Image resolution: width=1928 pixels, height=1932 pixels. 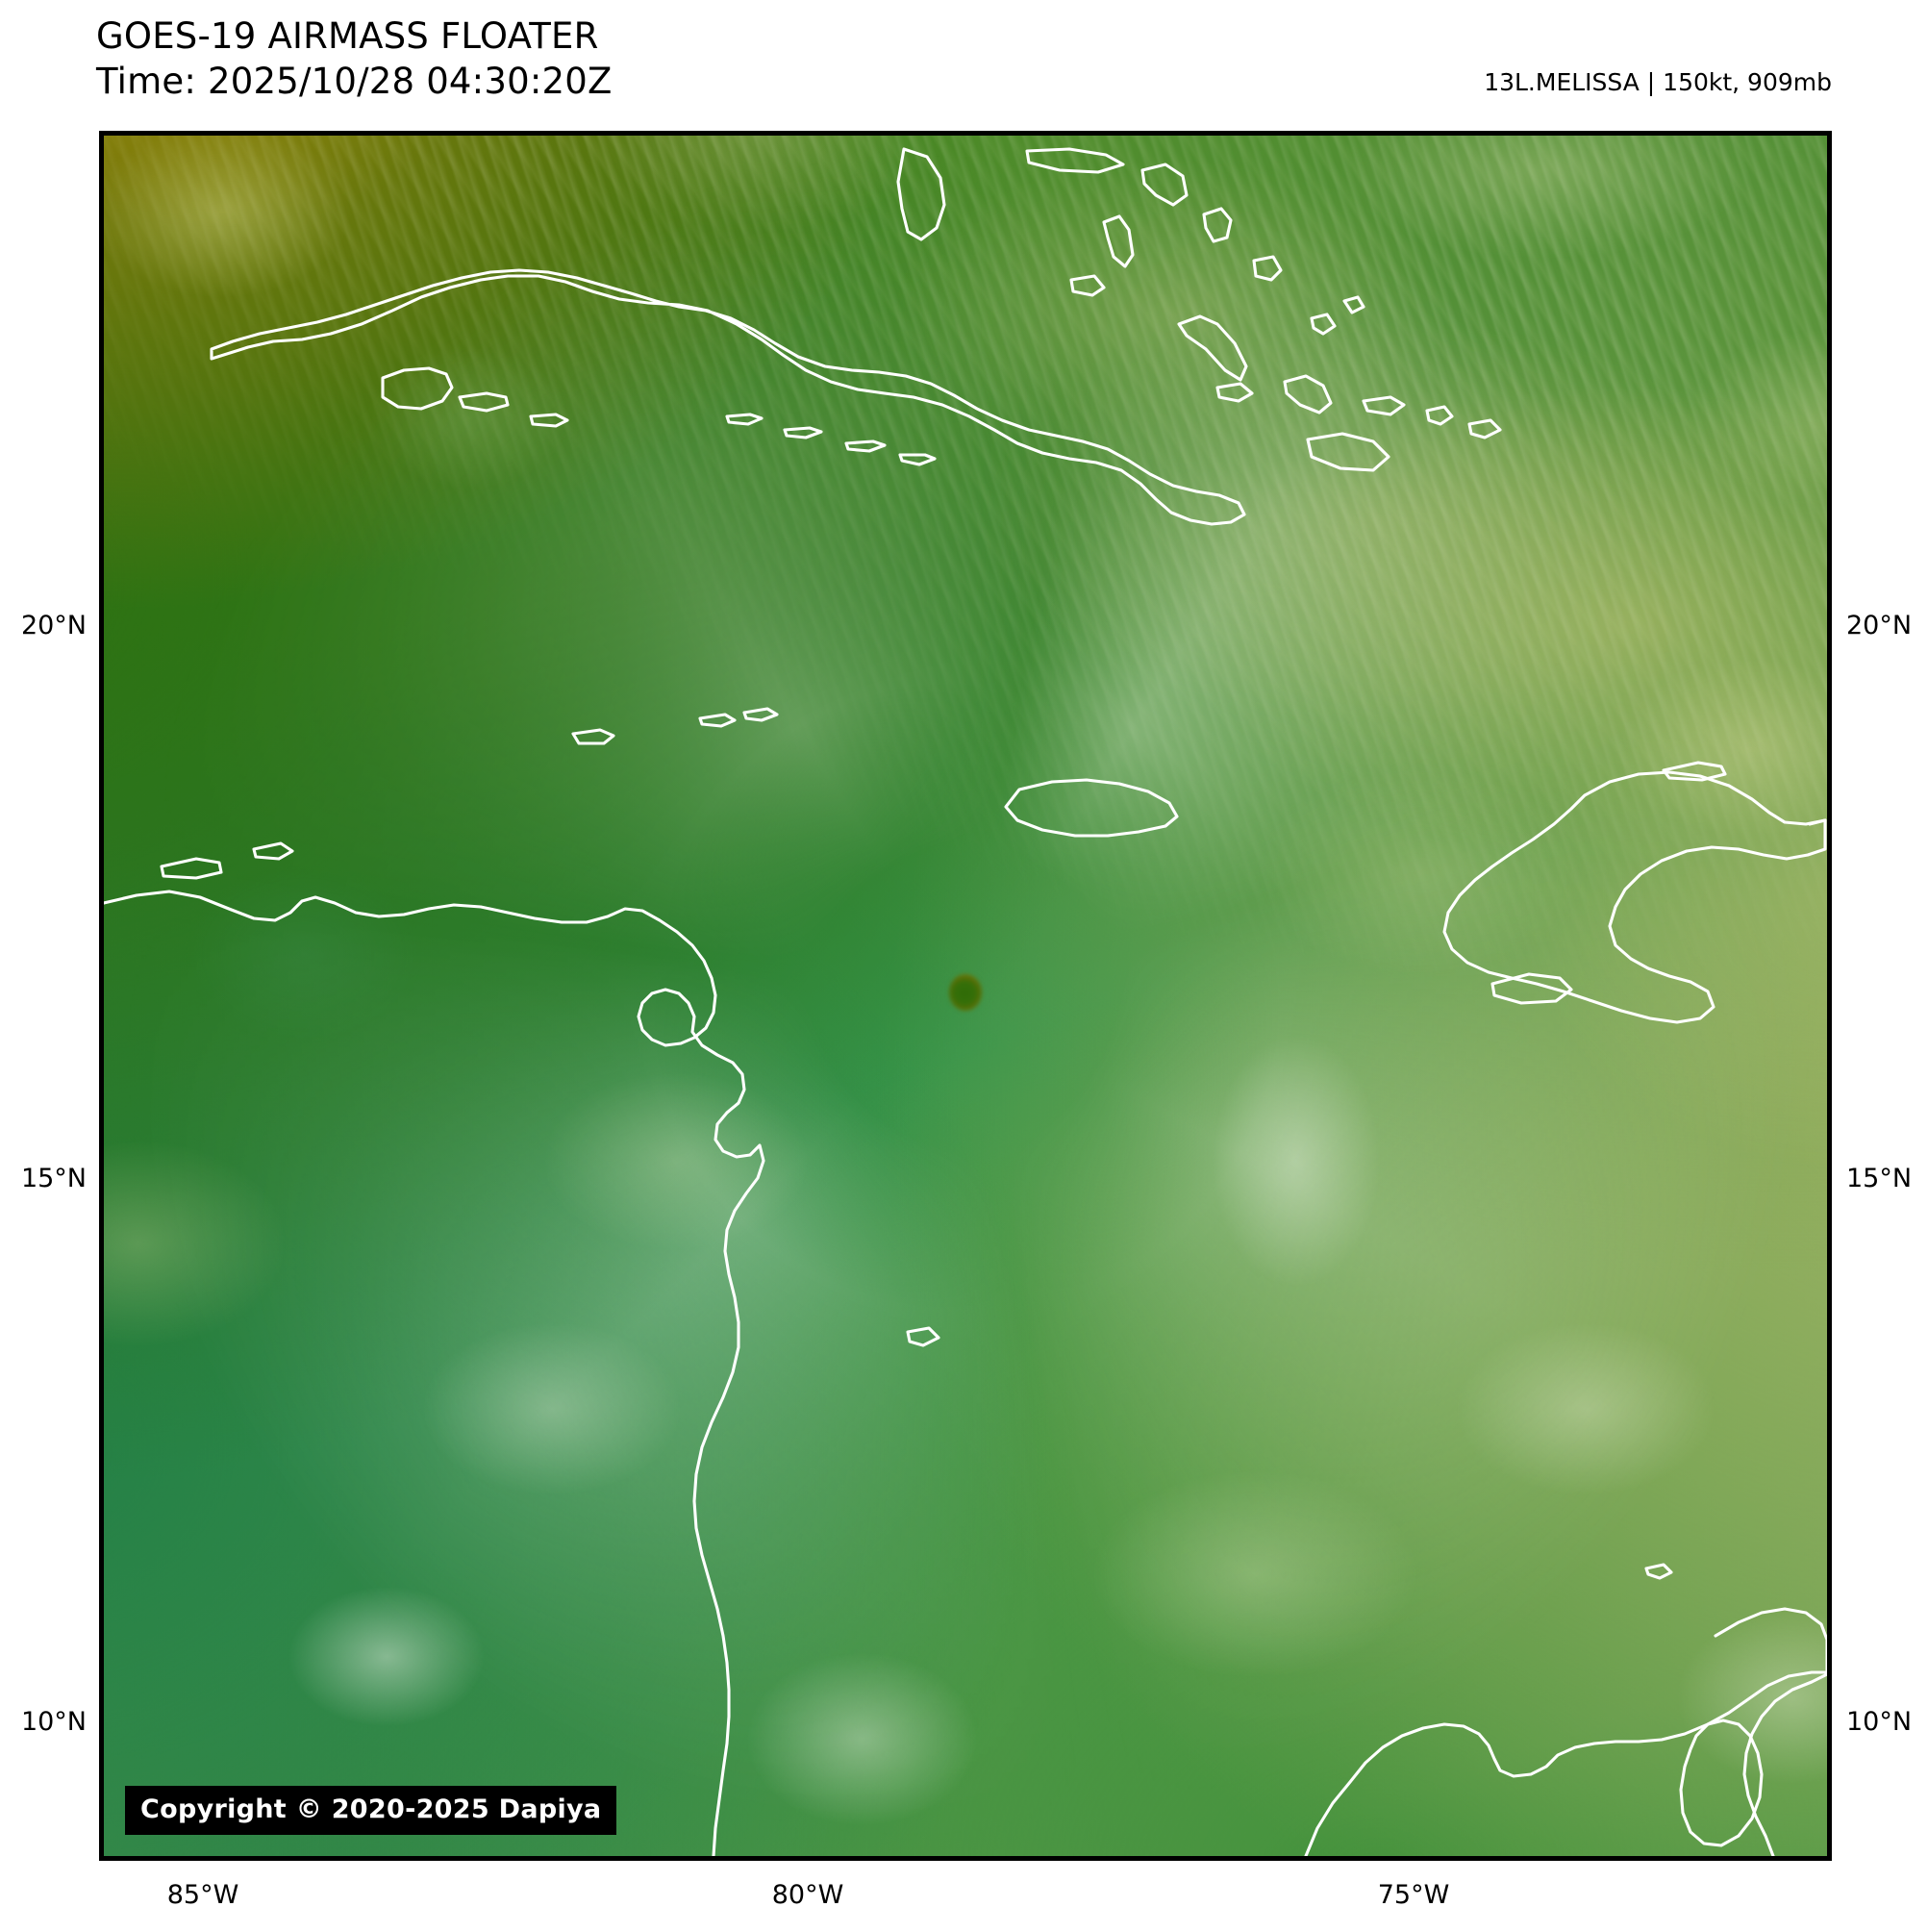 What do you see at coordinates (1414, 1895) in the screenshot?
I see `lon-label-75w: 75°W` at bounding box center [1414, 1895].